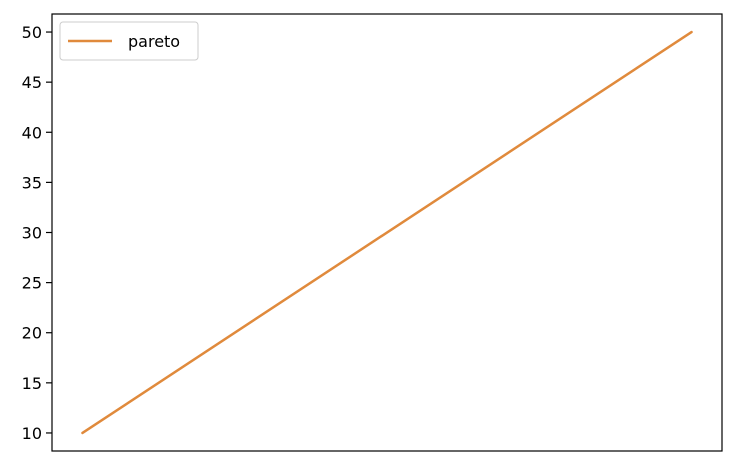  Describe the element at coordinates (32, 132) in the screenshot. I see `y-tick-label: 40` at that location.